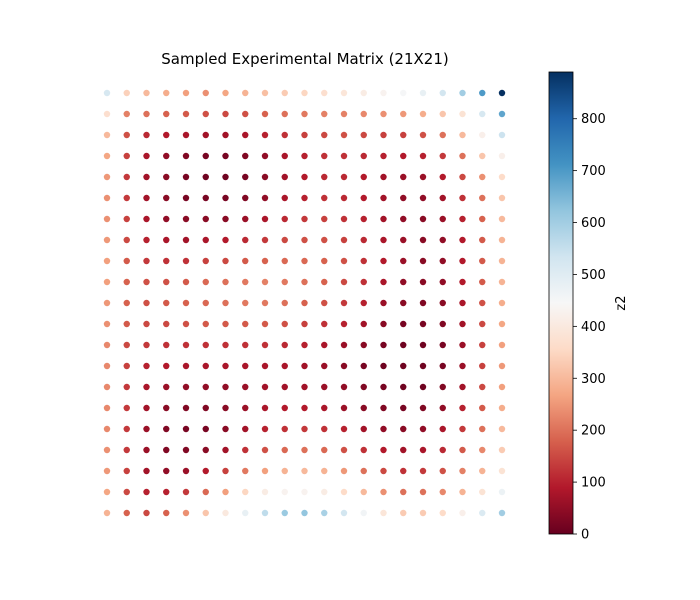 The height and width of the screenshot is (600, 700). Describe the element at coordinates (589, 327) in the screenshot. I see `colorbar-ticks: 0 100 200 300 400 500 600 700 800` at that location.